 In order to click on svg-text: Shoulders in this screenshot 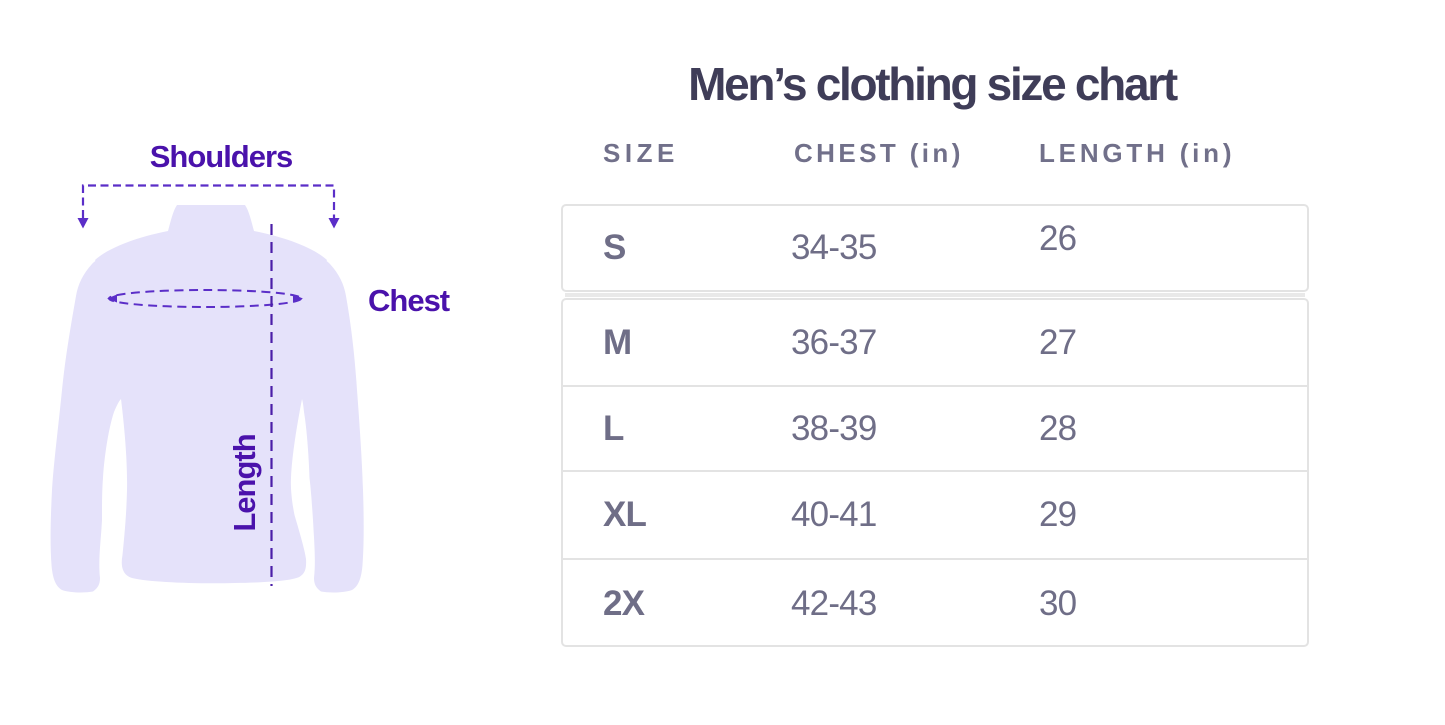, I will do `click(221, 156)`.